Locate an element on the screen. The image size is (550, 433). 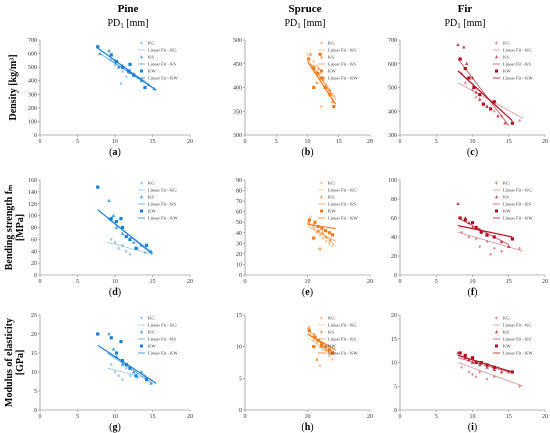
panel-label: (a) is located at coordinates (115, 152).